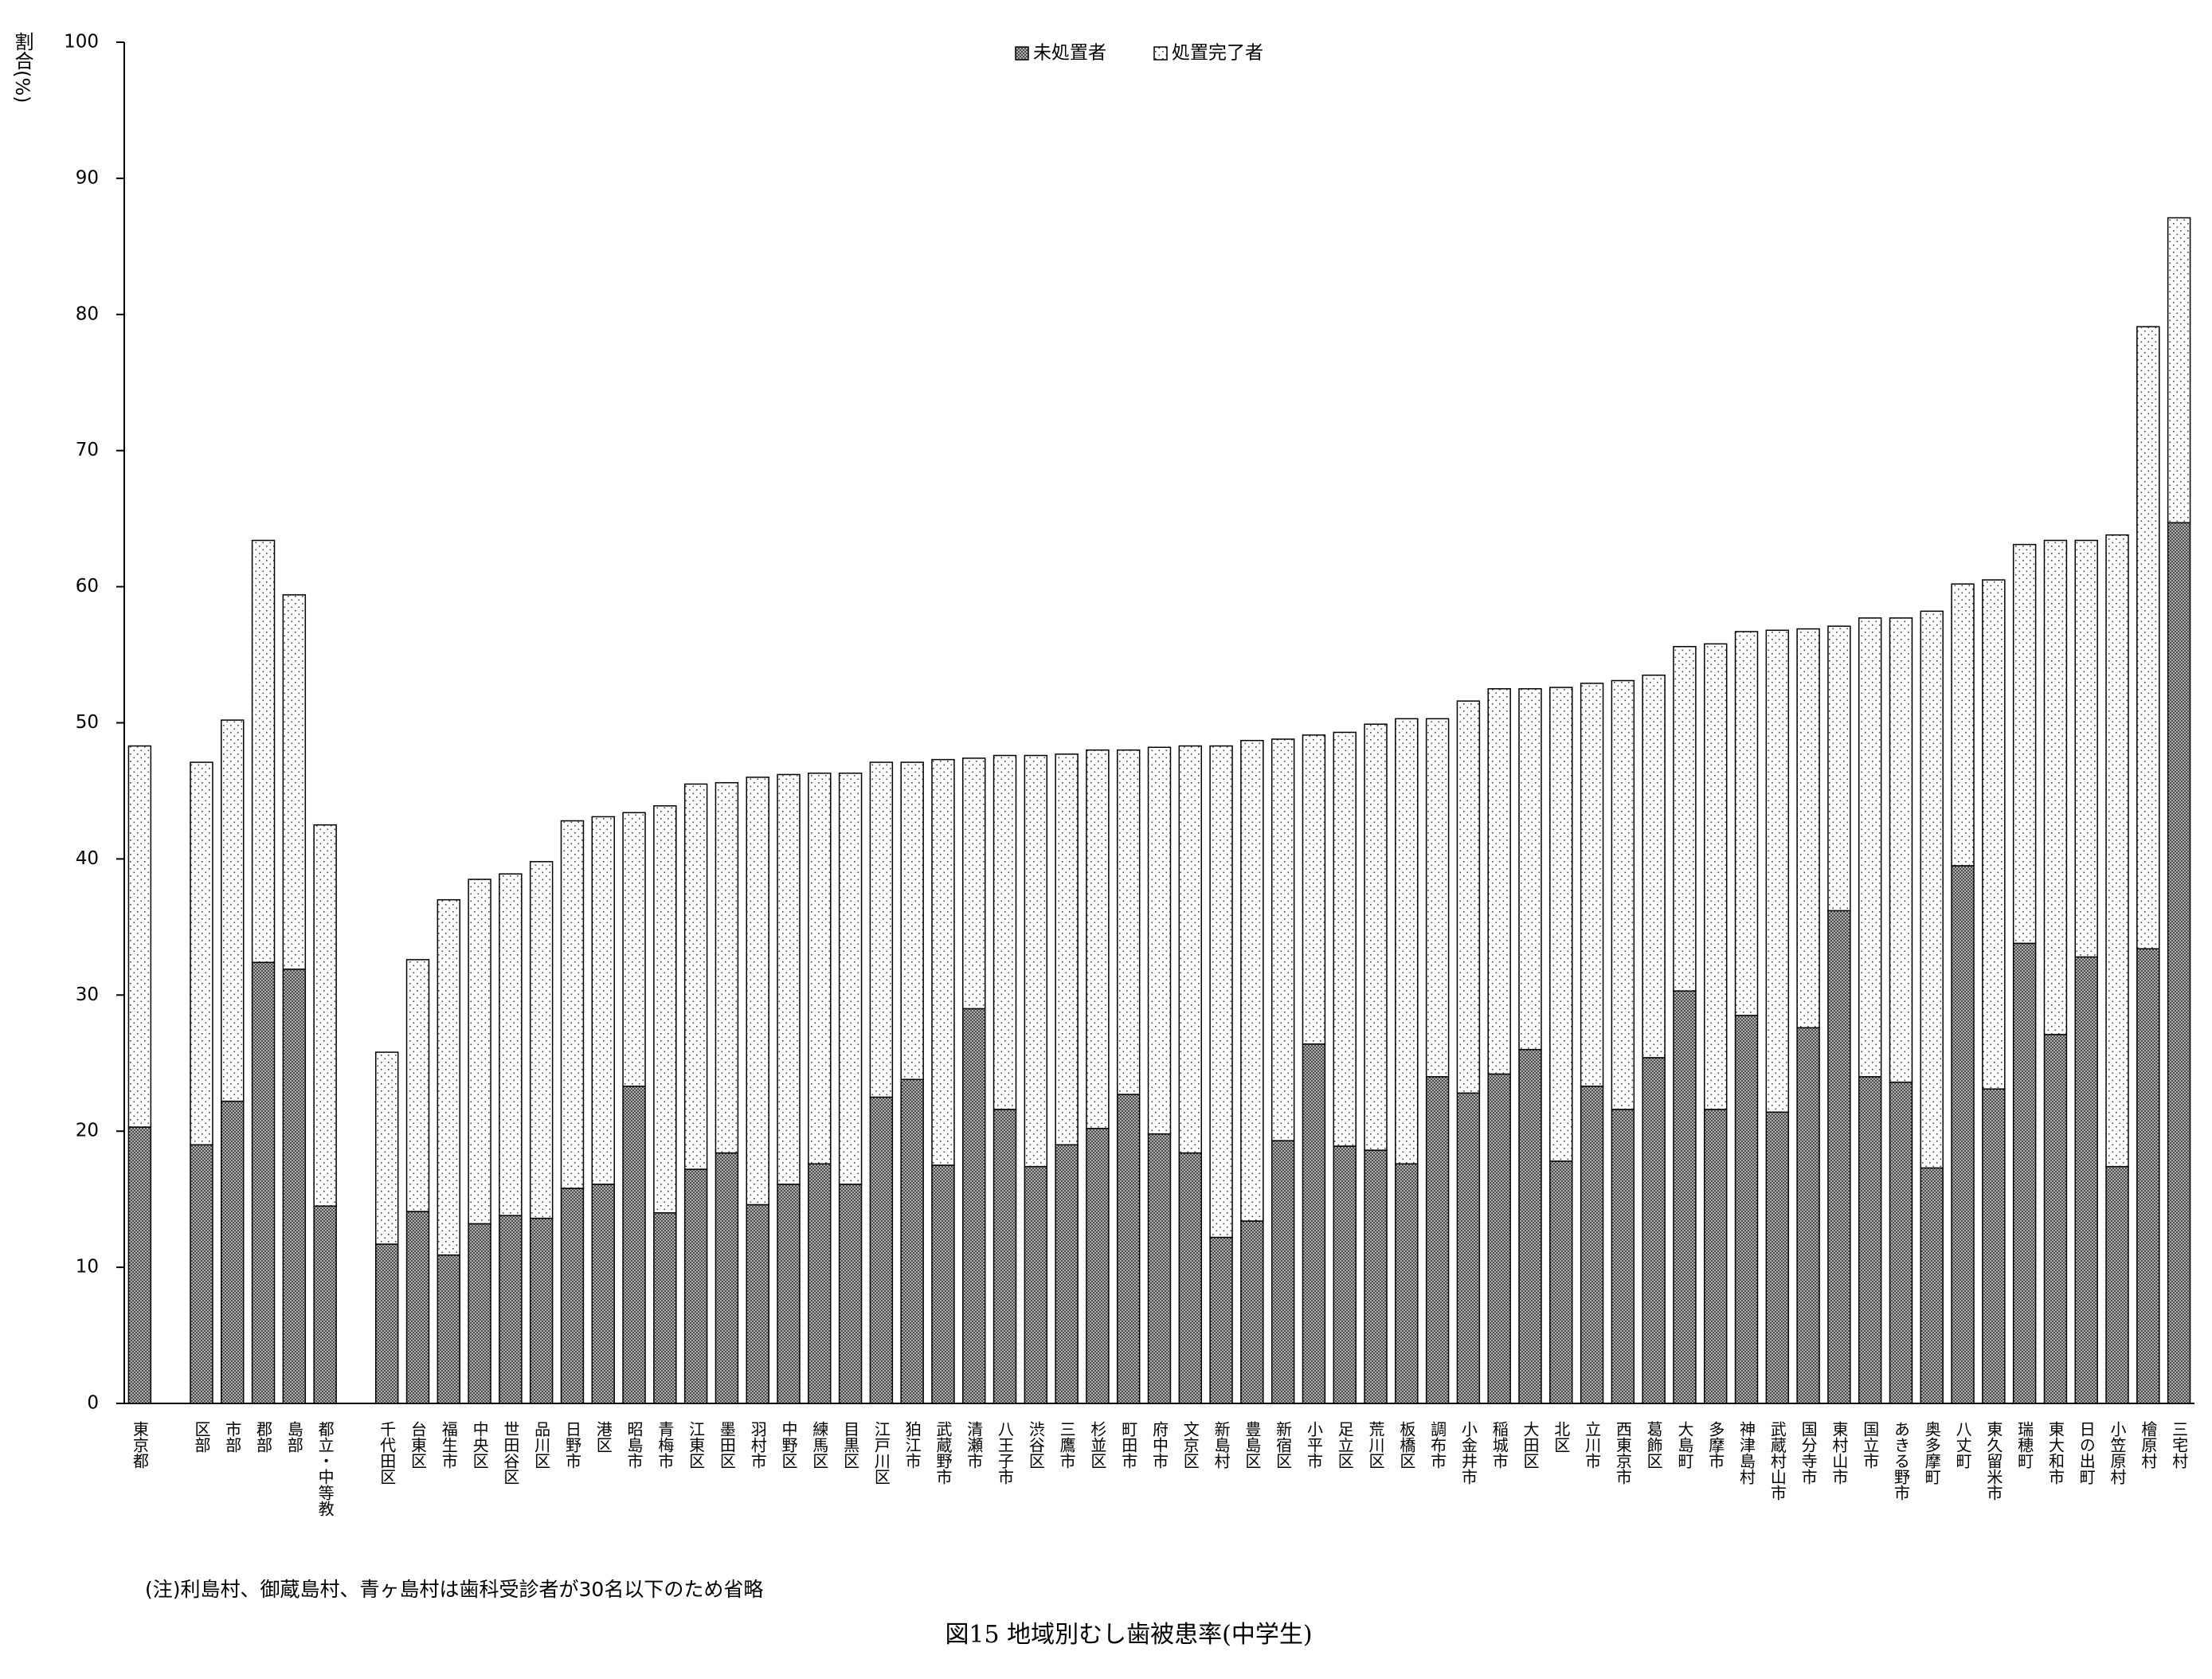 The height and width of the screenshot is (1679, 2212). What do you see at coordinates (201, 1437) in the screenshot?
I see `x-tick-label: 区部` at bounding box center [201, 1437].